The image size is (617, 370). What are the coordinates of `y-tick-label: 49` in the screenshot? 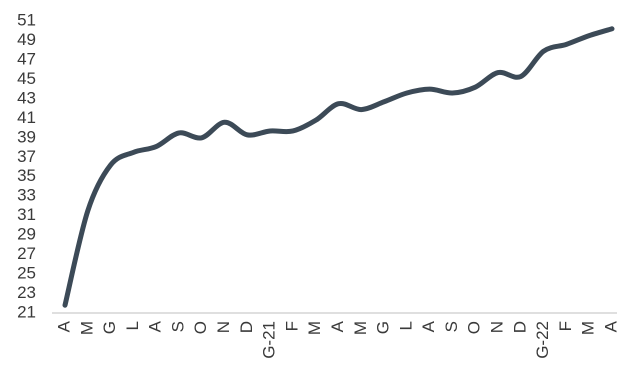 It's located at (26, 39).